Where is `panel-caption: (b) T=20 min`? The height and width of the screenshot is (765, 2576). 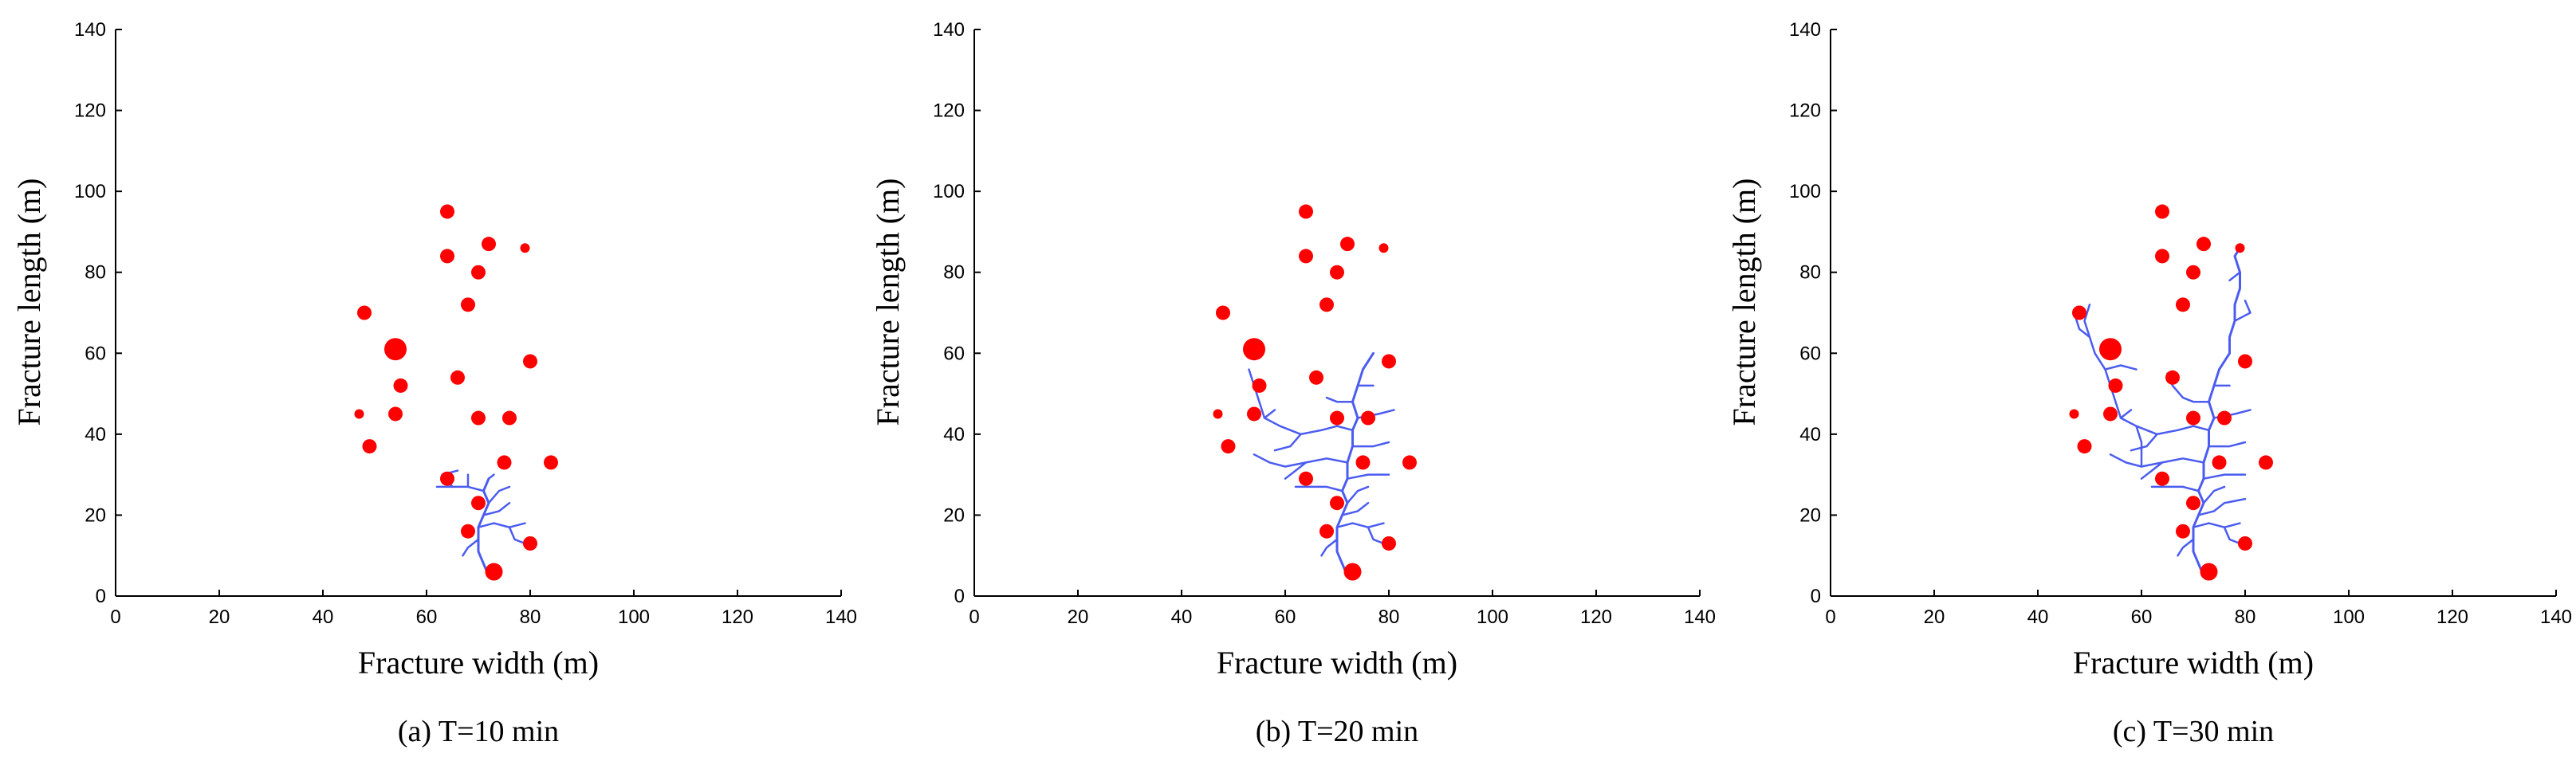
panel-caption: (b) T=20 min is located at coordinates (1337, 731).